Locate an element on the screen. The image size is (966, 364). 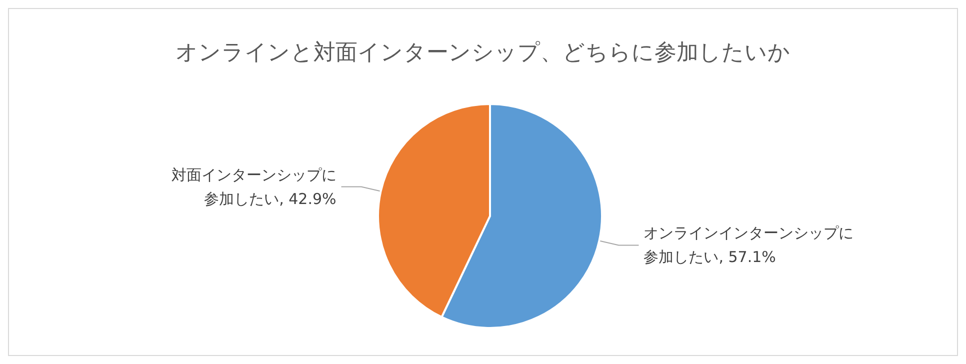
slice-label: オンラインインターンシップに参加したい, 57.1% is located at coordinates (749, 245).